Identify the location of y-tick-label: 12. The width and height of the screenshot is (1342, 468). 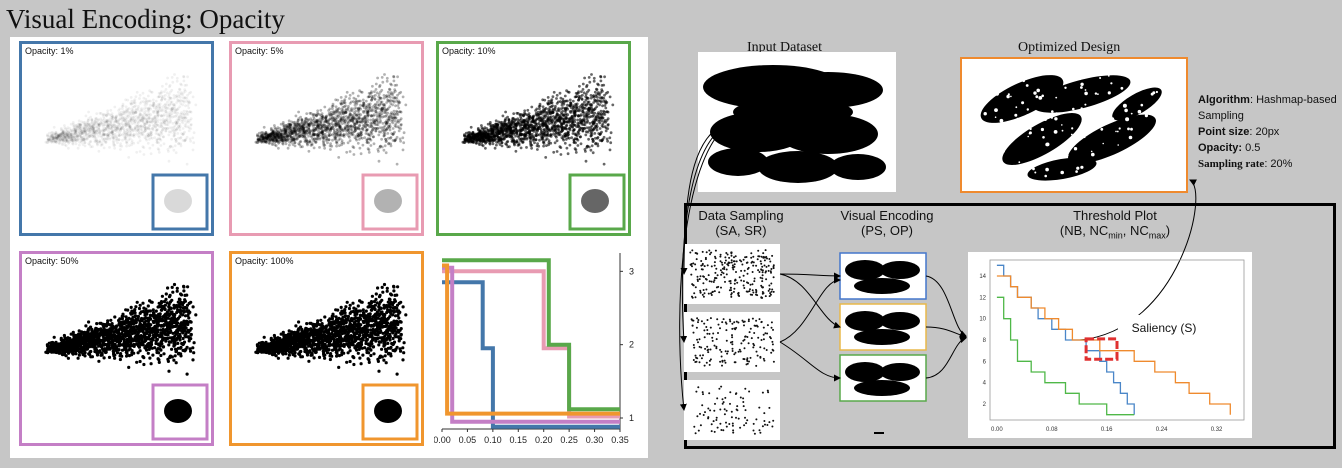
(982, 298).